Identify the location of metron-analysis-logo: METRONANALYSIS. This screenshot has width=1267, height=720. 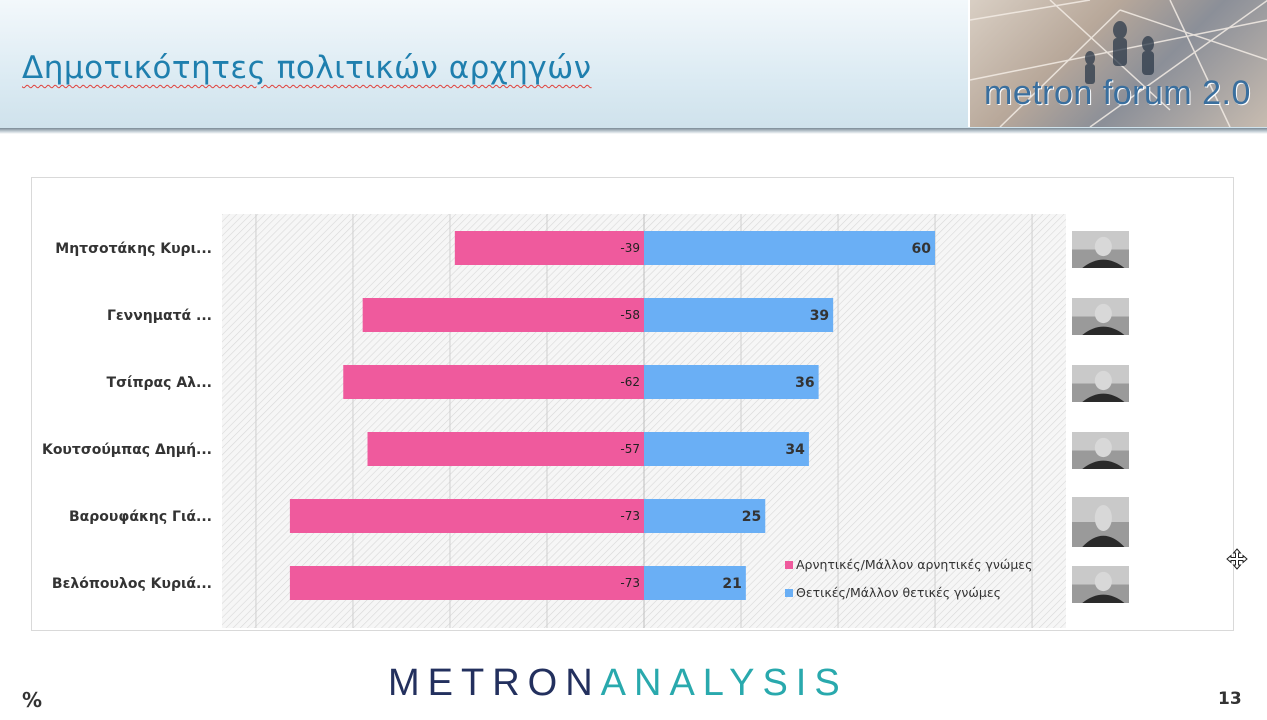
(618, 683).